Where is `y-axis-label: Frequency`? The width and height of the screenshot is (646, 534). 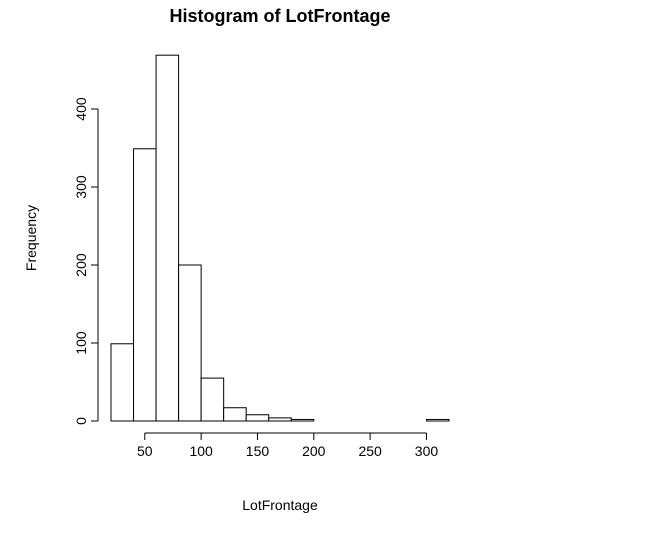 y-axis-label: Frequency is located at coordinates (31, 238).